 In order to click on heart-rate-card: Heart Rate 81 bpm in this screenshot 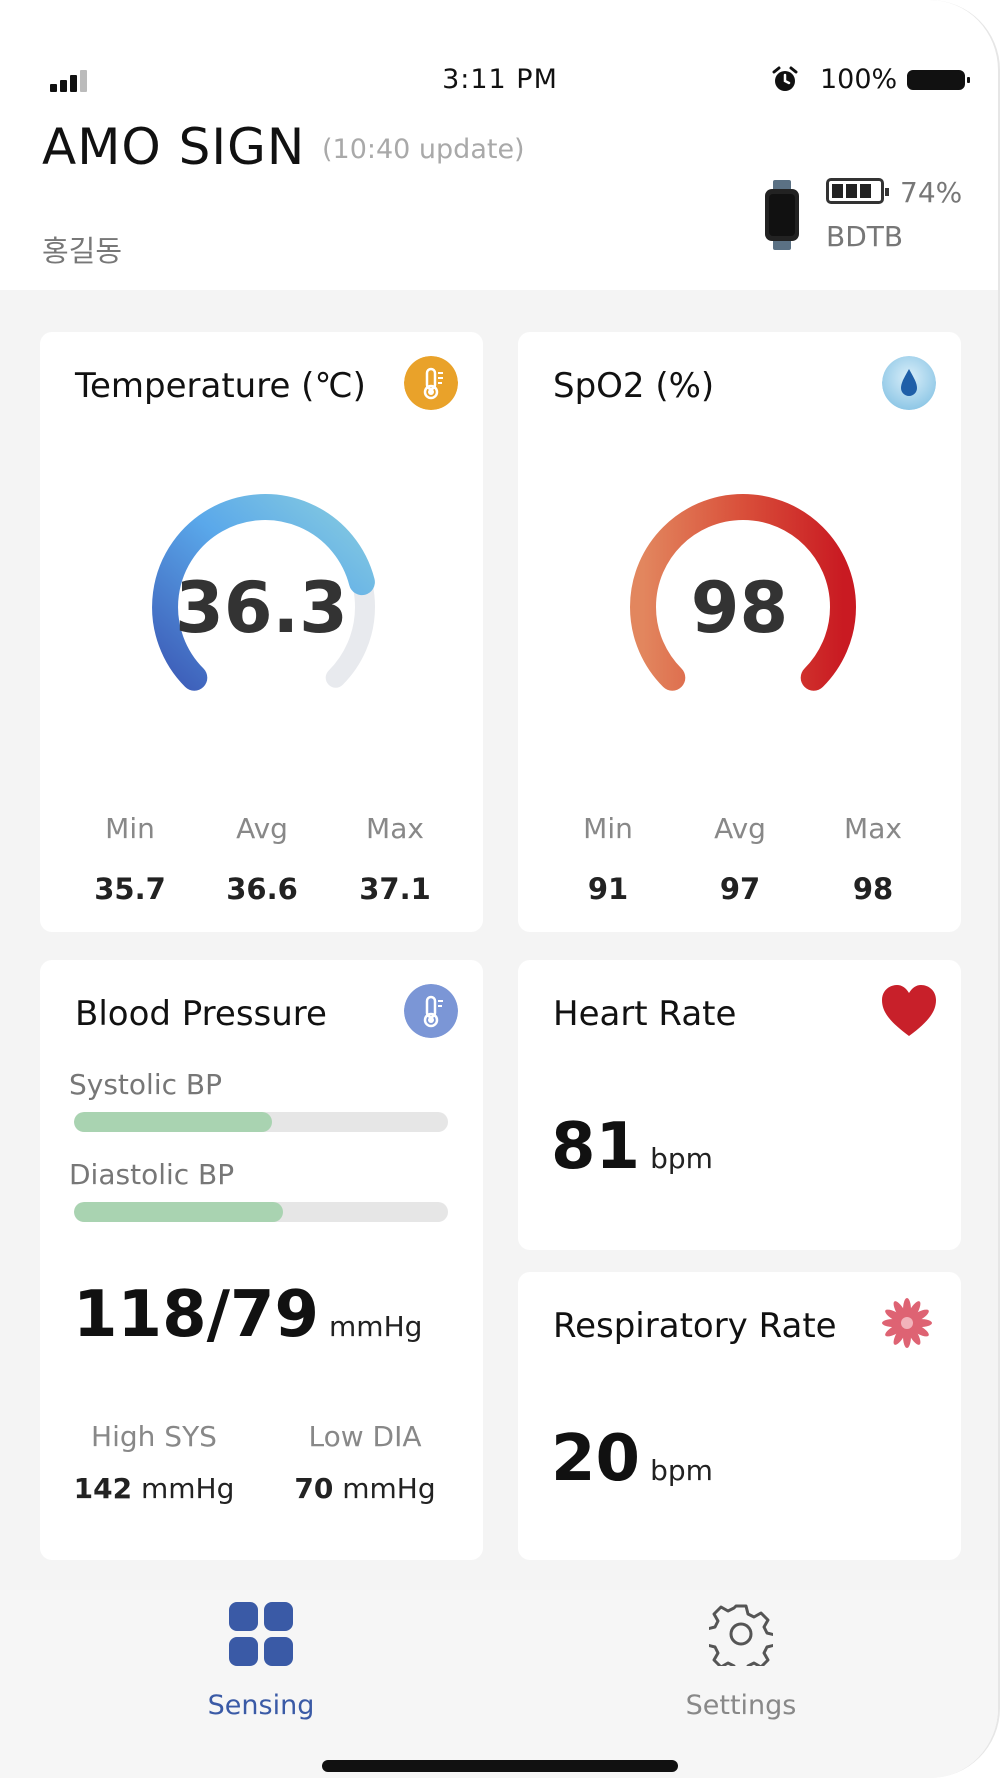, I will do `click(739, 1105)`.